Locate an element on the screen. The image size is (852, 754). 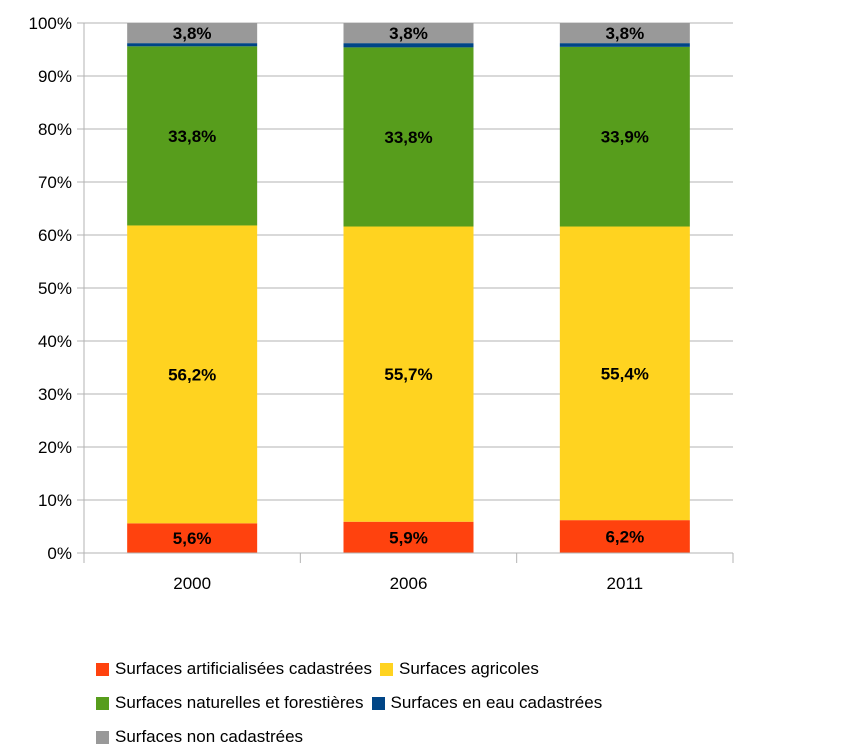
x-axis: 2000 2006 2011 is located at coordinates (408, 572).